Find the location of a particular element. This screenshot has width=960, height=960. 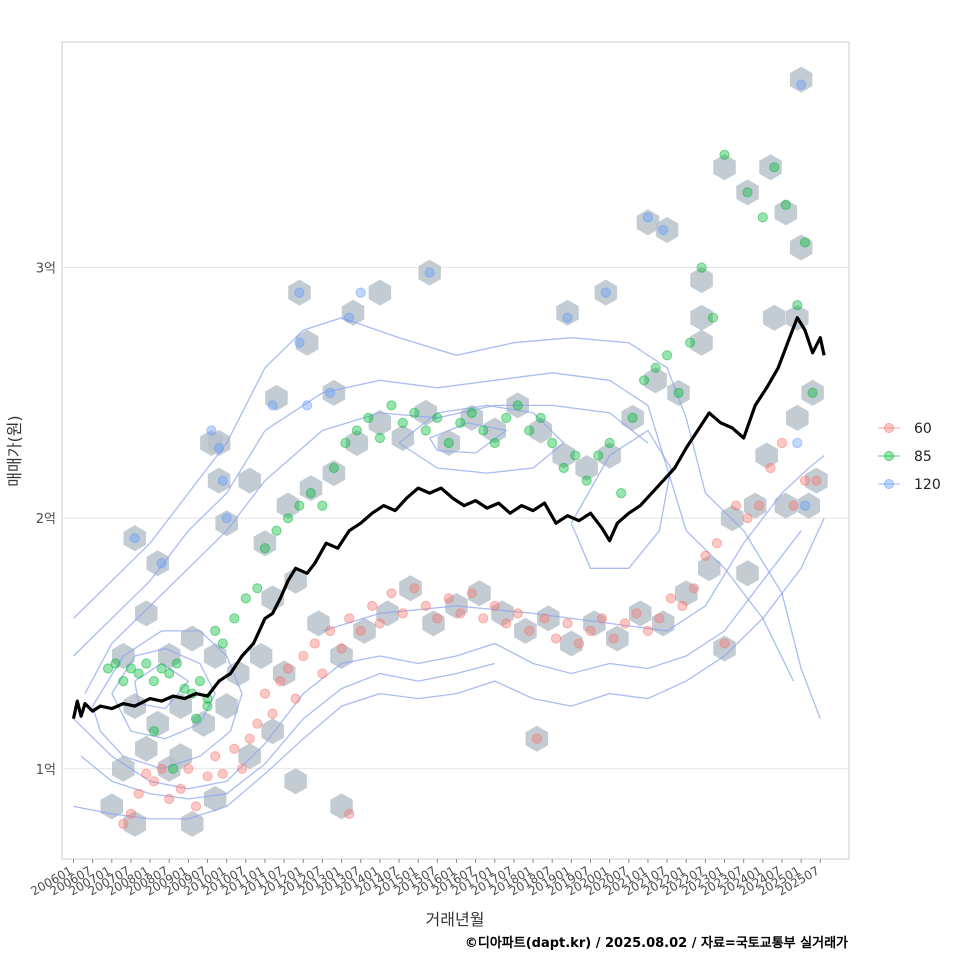

legend-label: 60 is located at coordinates (923, 429).